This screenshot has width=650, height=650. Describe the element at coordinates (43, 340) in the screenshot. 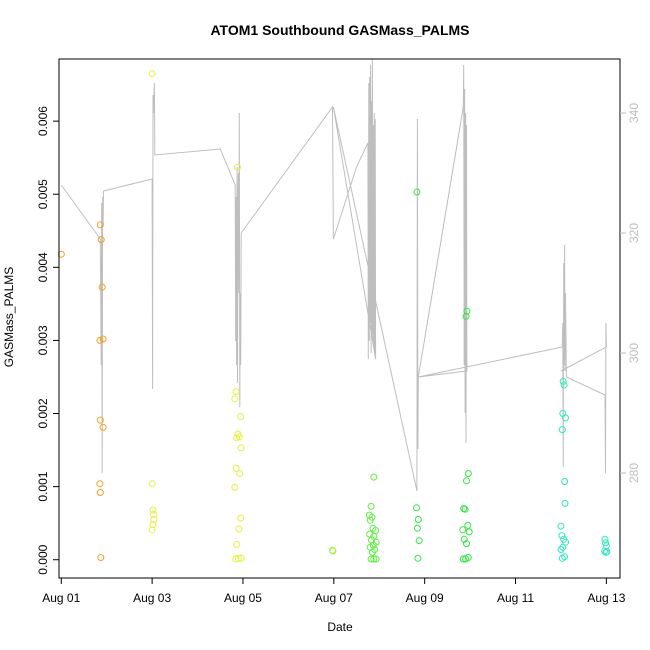

I see `y-tick-label: 0.003` at that location.